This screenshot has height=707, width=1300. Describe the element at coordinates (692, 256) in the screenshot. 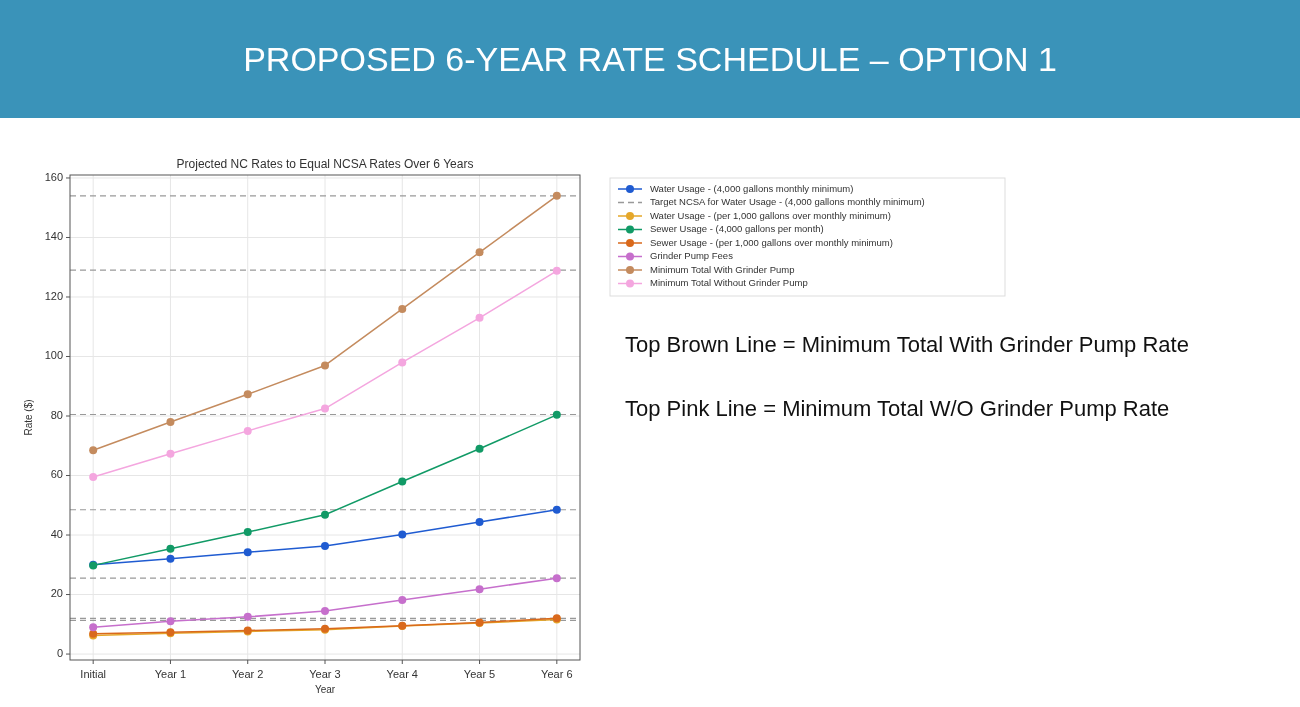

I see `legend-label: Grinder Pump Fees` at that location.